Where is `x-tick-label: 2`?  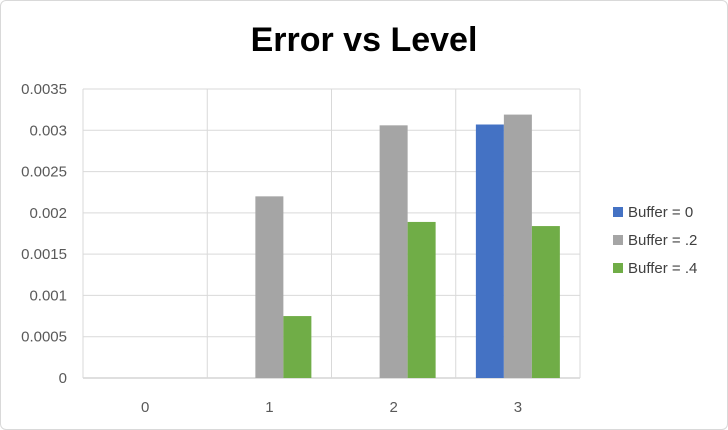 x-tick-label: 2 is located at coordinates (393, 407).